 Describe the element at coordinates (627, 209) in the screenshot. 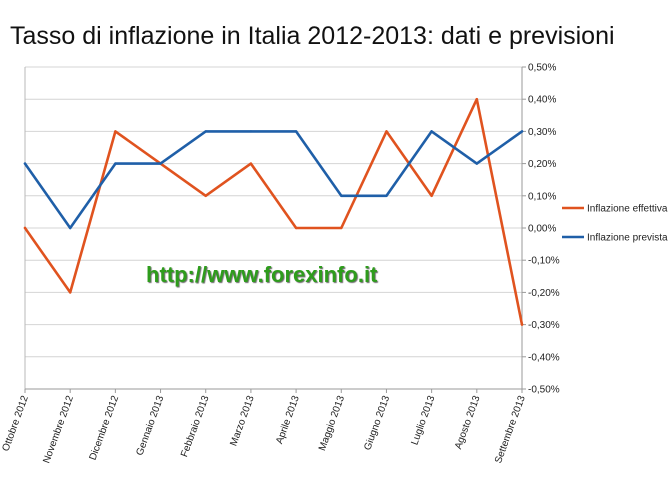

I see `legend-label: Inflazione effettiva` at that location.